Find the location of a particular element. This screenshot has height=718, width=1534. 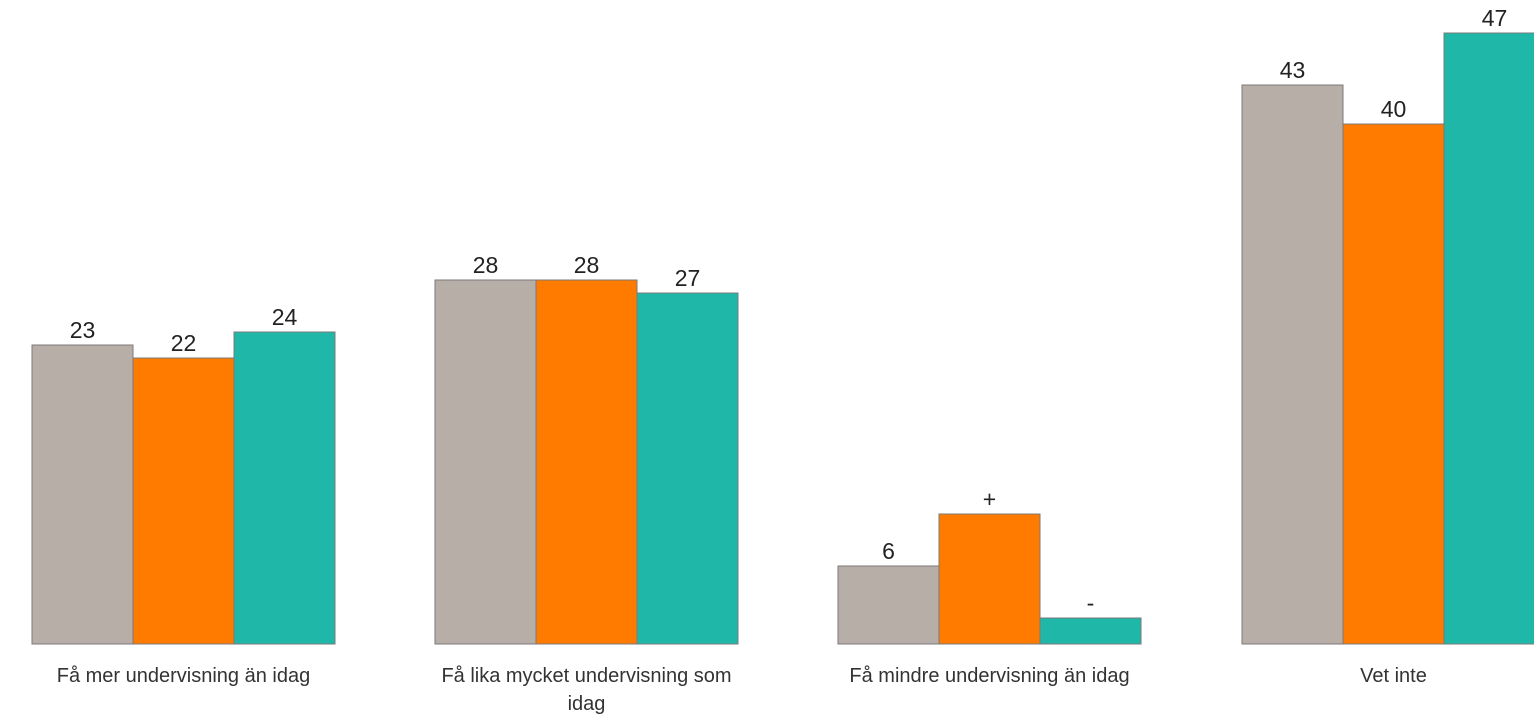

value-label-2-0: 6 is located at coordinates (888, 551).